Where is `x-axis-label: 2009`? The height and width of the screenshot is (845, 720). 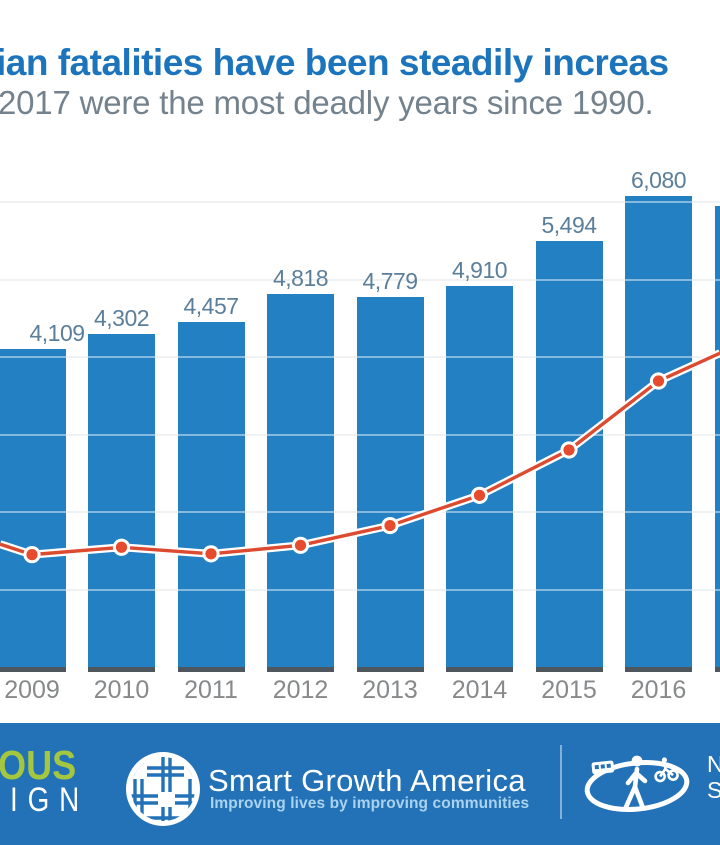
x-axis-label: 2009 is located at coordinates (32, 690).